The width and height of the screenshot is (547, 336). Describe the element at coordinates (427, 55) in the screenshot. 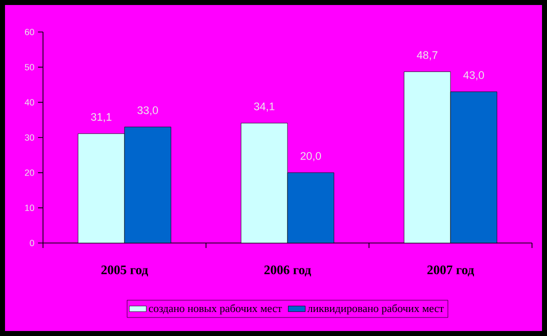

I see `data-label: 48,7` at that location.